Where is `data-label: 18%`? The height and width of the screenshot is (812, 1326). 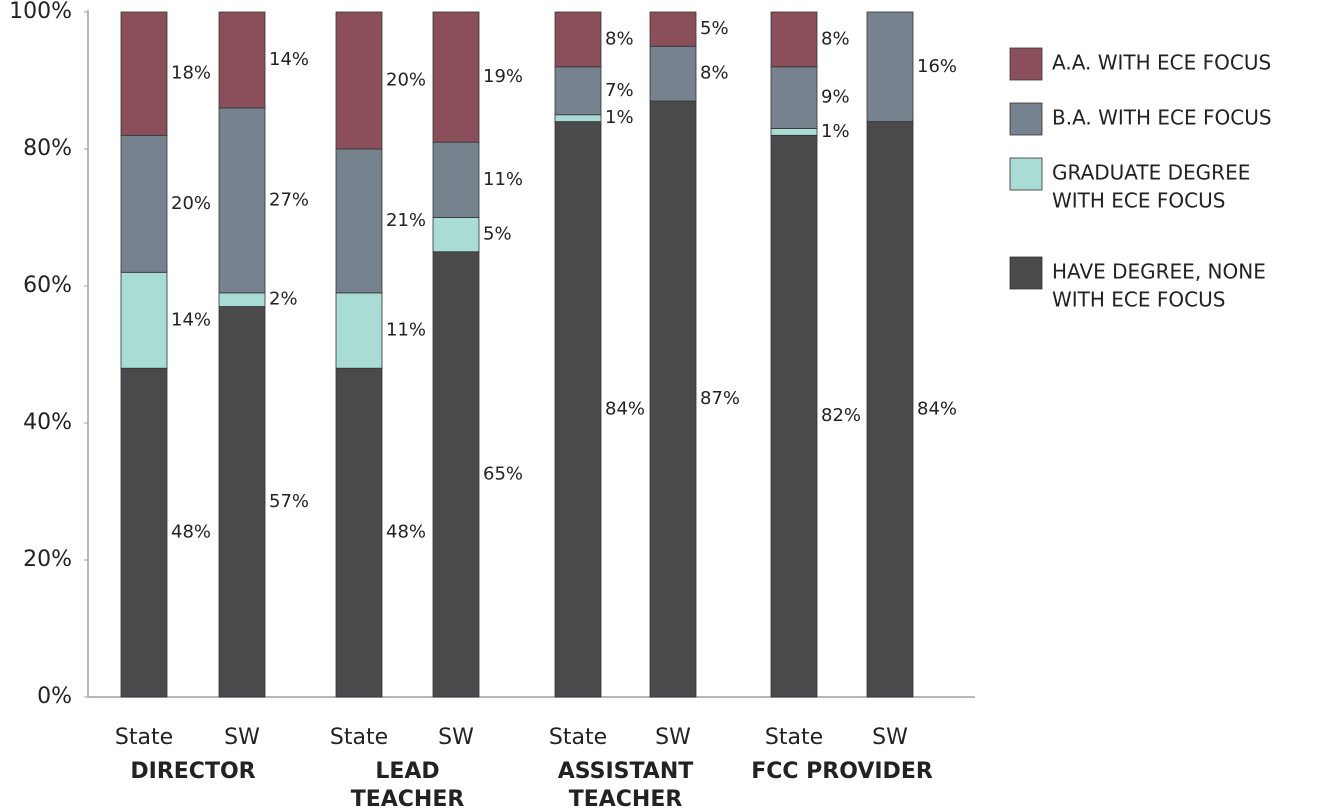 data-label: 18% is located at coordinates (191, 73).